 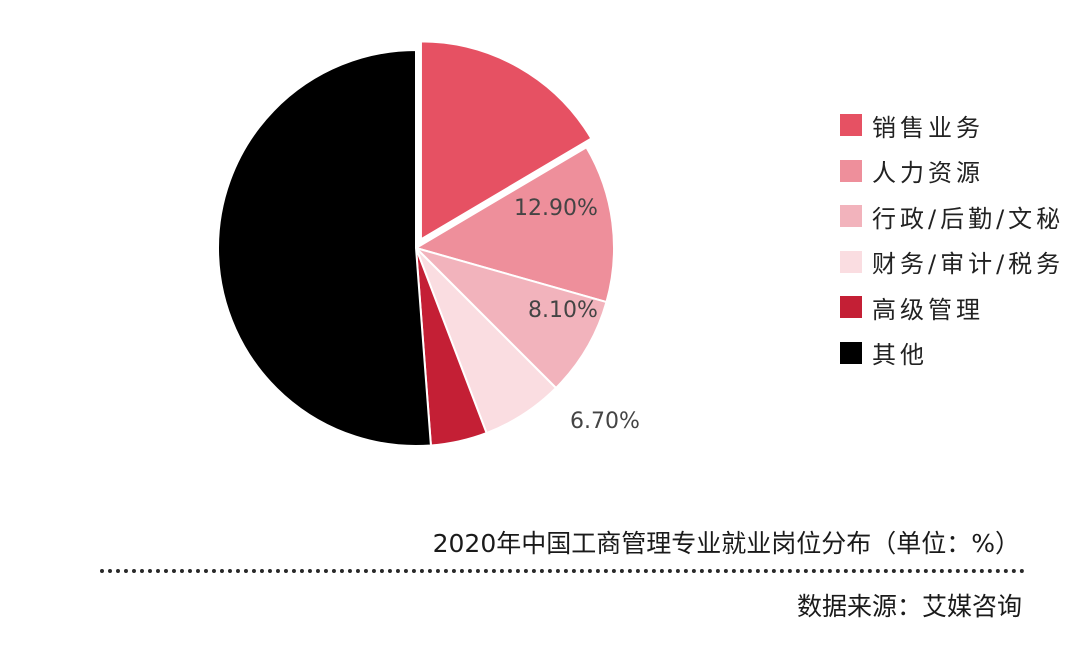 I want to click on slice-value-label: 12.90%, so click(x=556, y=208).